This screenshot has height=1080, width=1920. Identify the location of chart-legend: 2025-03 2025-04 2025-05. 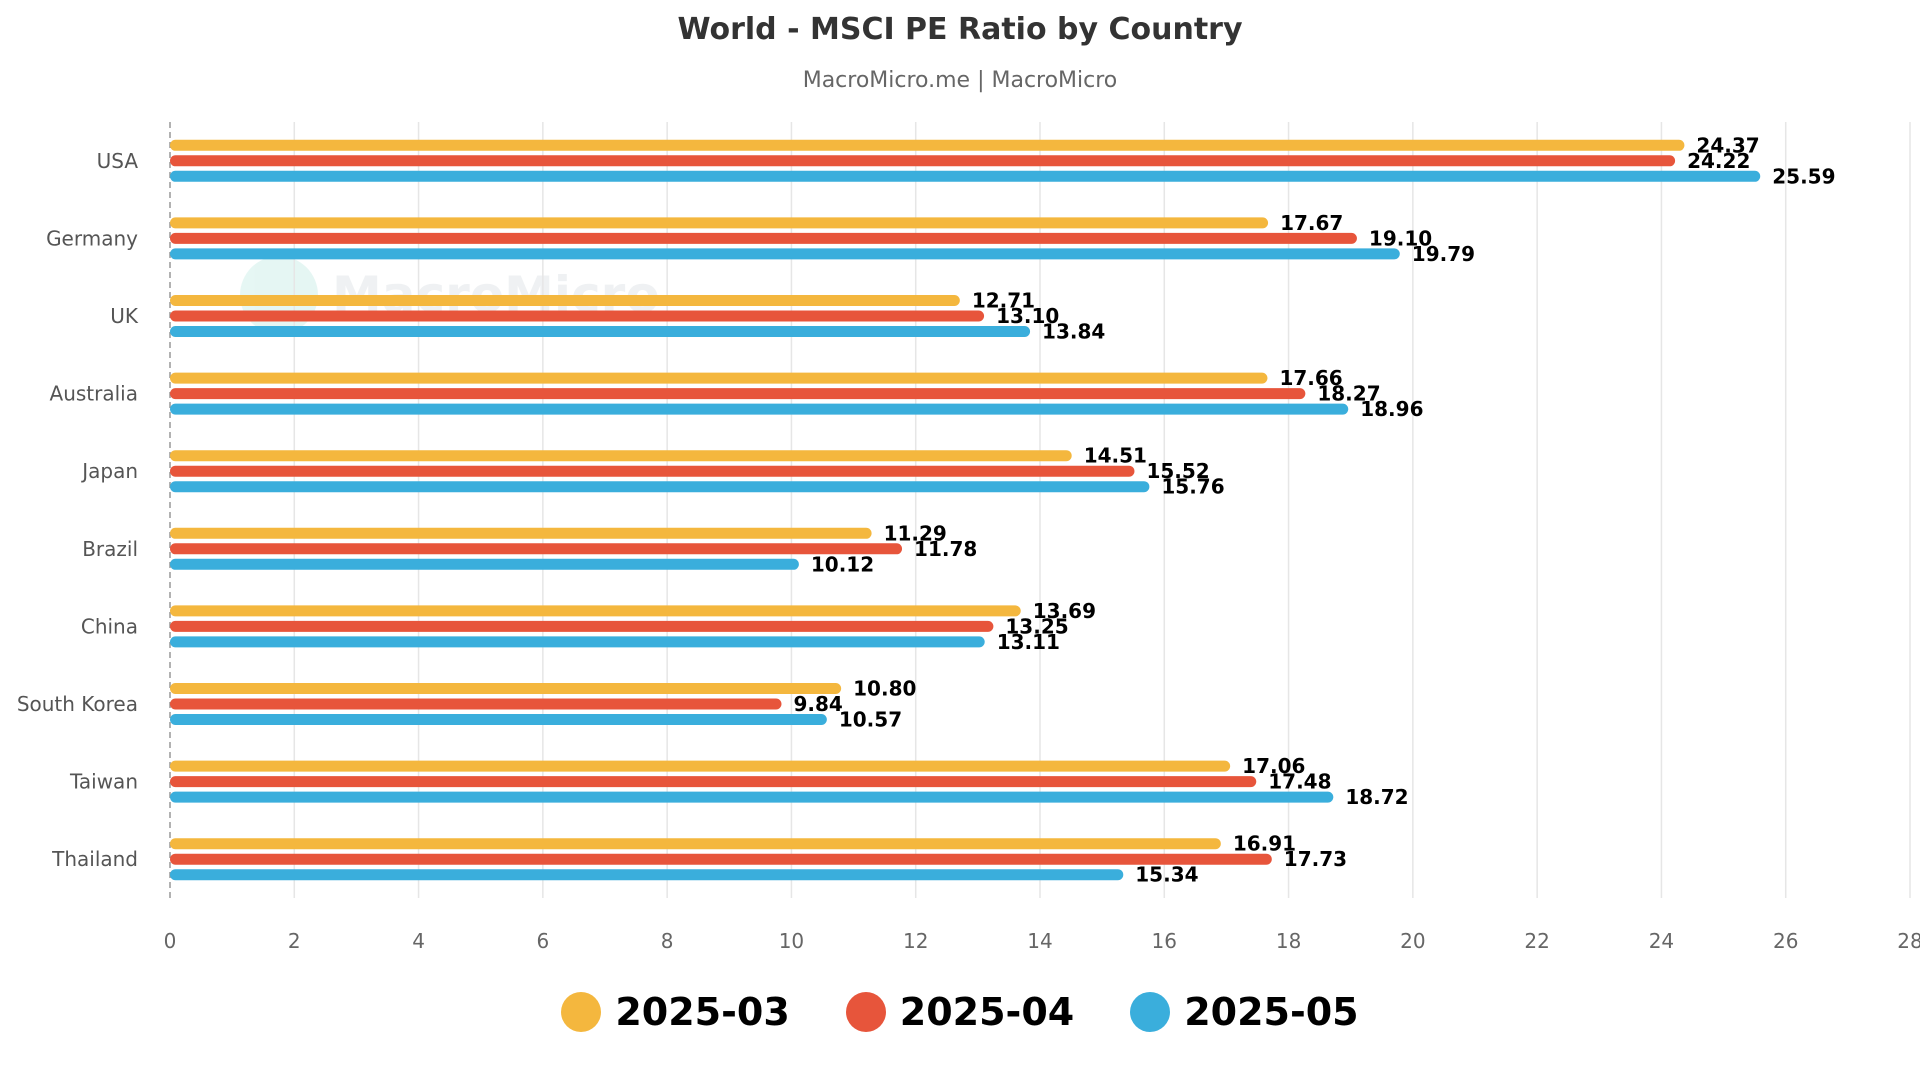
(960, 1012).